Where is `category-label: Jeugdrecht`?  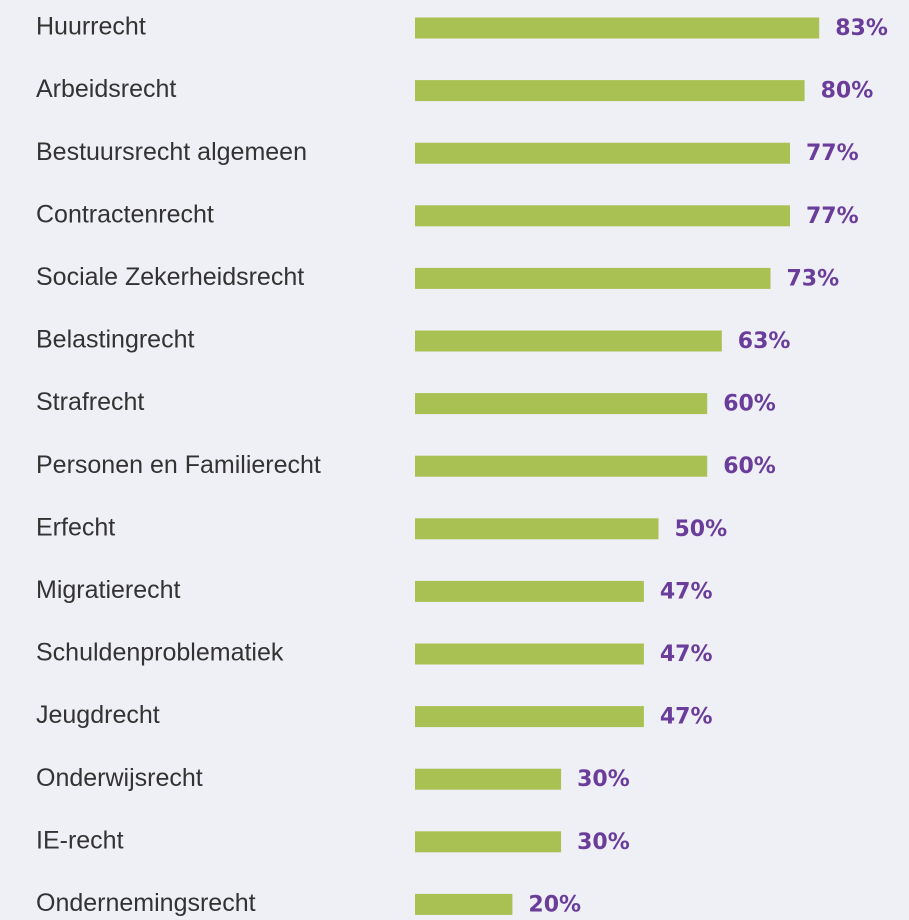 category-label: Jeugdrecht is located at coordinates (98, 715).